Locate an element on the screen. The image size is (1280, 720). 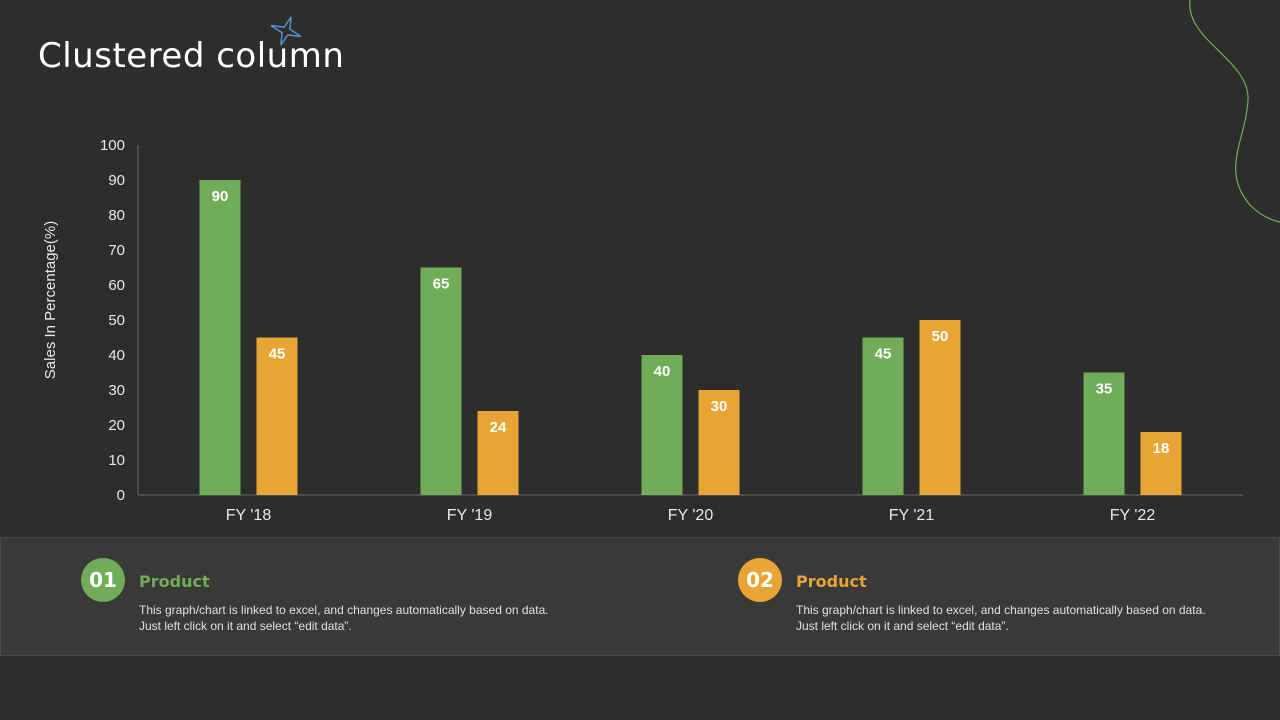
y-tick-label: 90 is located at coordinates (116, 180).